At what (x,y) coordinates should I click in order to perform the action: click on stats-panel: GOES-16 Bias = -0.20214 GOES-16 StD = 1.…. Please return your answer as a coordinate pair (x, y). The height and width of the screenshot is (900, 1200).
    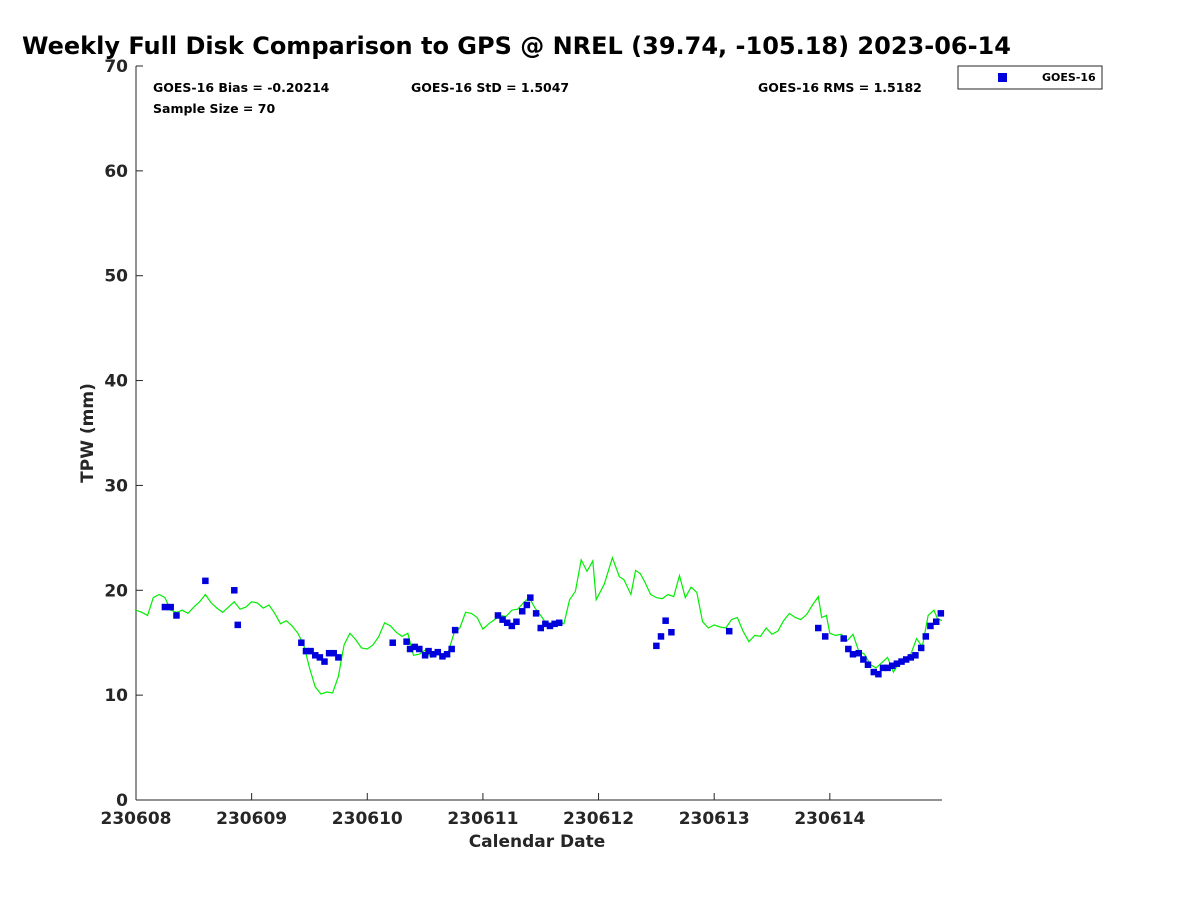
    Looking at the image, I should click on (537, 98).